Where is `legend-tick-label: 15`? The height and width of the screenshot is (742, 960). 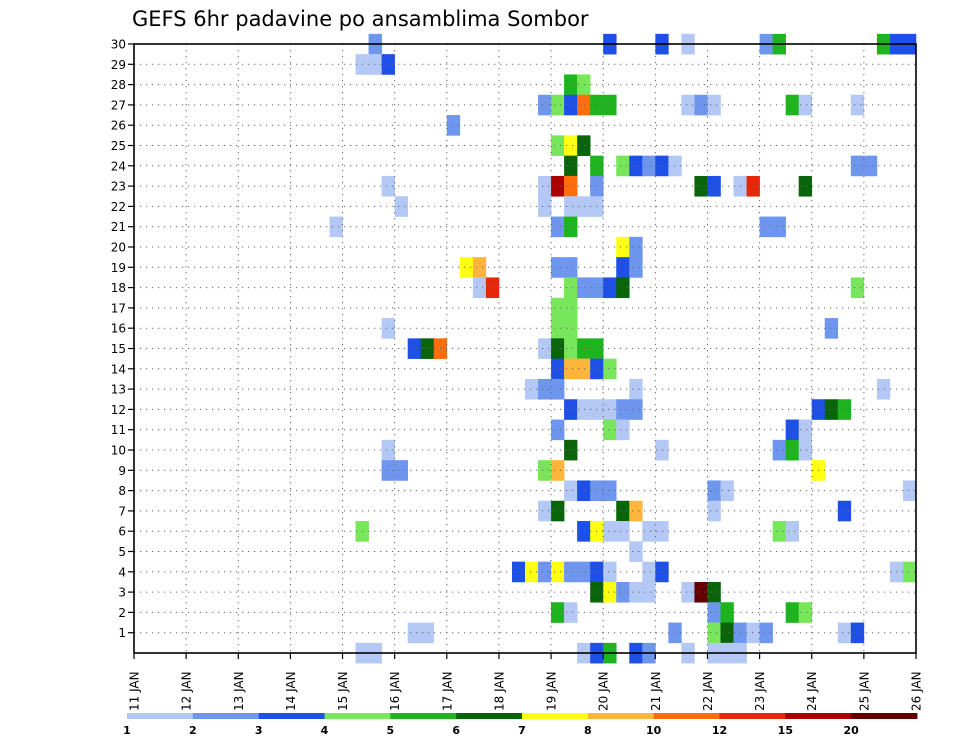 legend-tick-label: 15 is located at coordinates (785, 730).